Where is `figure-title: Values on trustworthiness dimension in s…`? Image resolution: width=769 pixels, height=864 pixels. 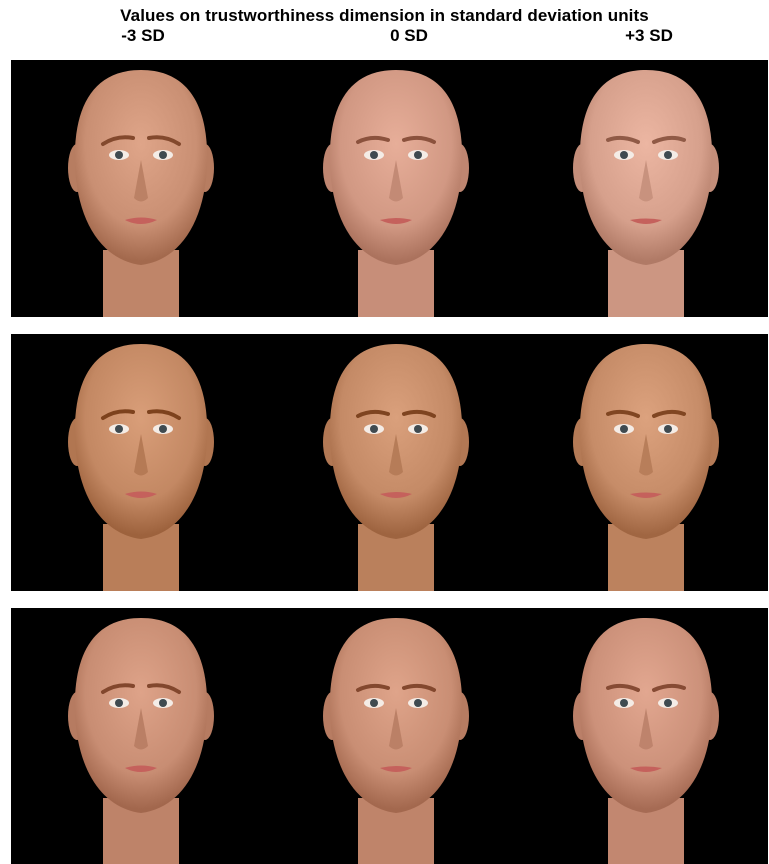
figure-title: Values on trustworthiness dimension in s… is located at coordinates (384, 15).